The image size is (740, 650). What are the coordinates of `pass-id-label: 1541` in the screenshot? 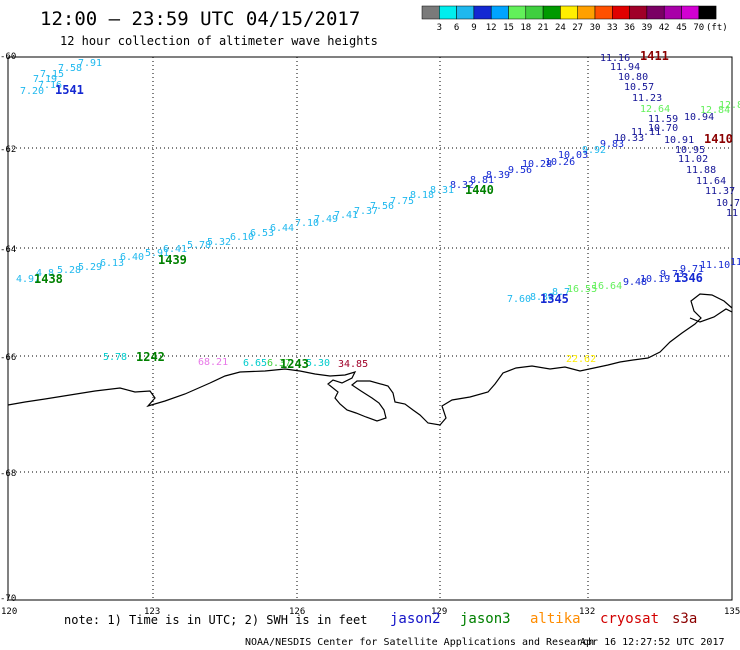 It's located at (69, 90).